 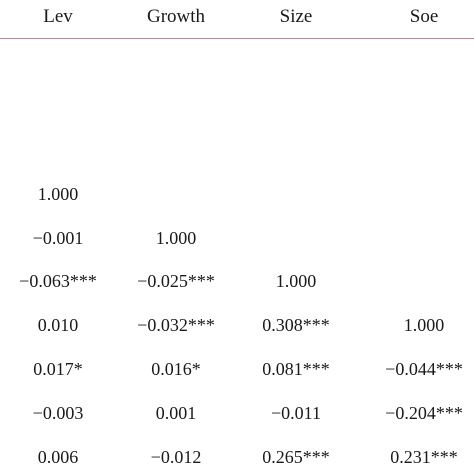 I want to click on table-cell: 0.265***, so click(x=296, y=457).